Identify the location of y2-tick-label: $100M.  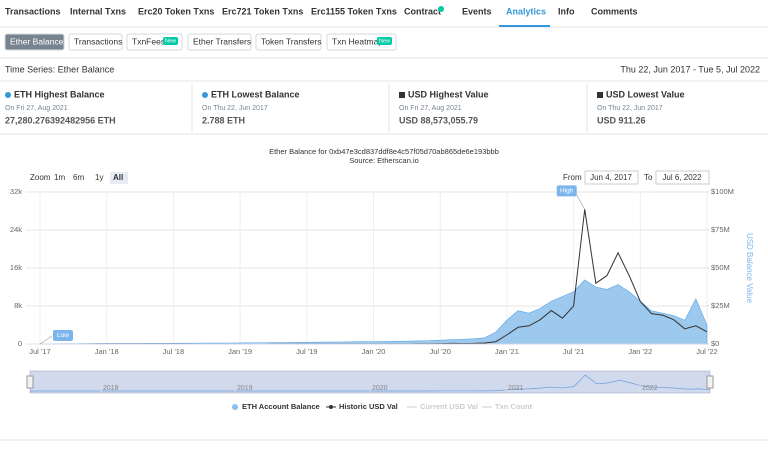
(722, 191).